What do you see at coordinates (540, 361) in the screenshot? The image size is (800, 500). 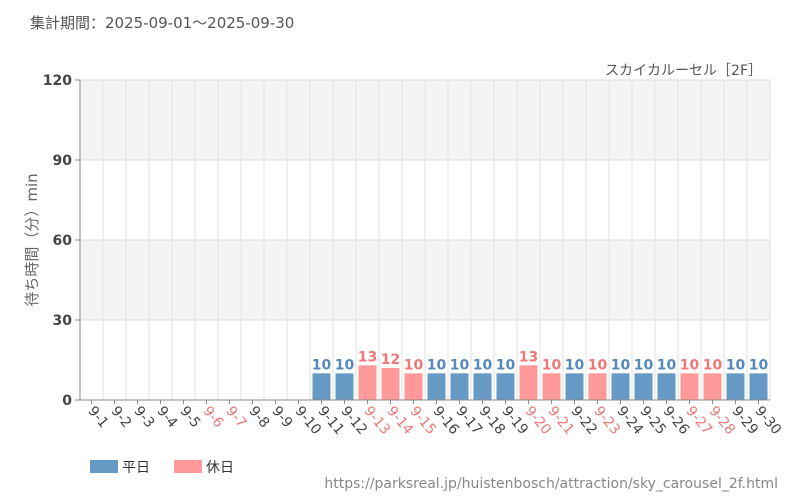 I see `value-labels: 10 10 13 12 10 10 10 10 10 13 10 10 10 10 10 10 10 10 10 10` at bounding box center [540, 361].